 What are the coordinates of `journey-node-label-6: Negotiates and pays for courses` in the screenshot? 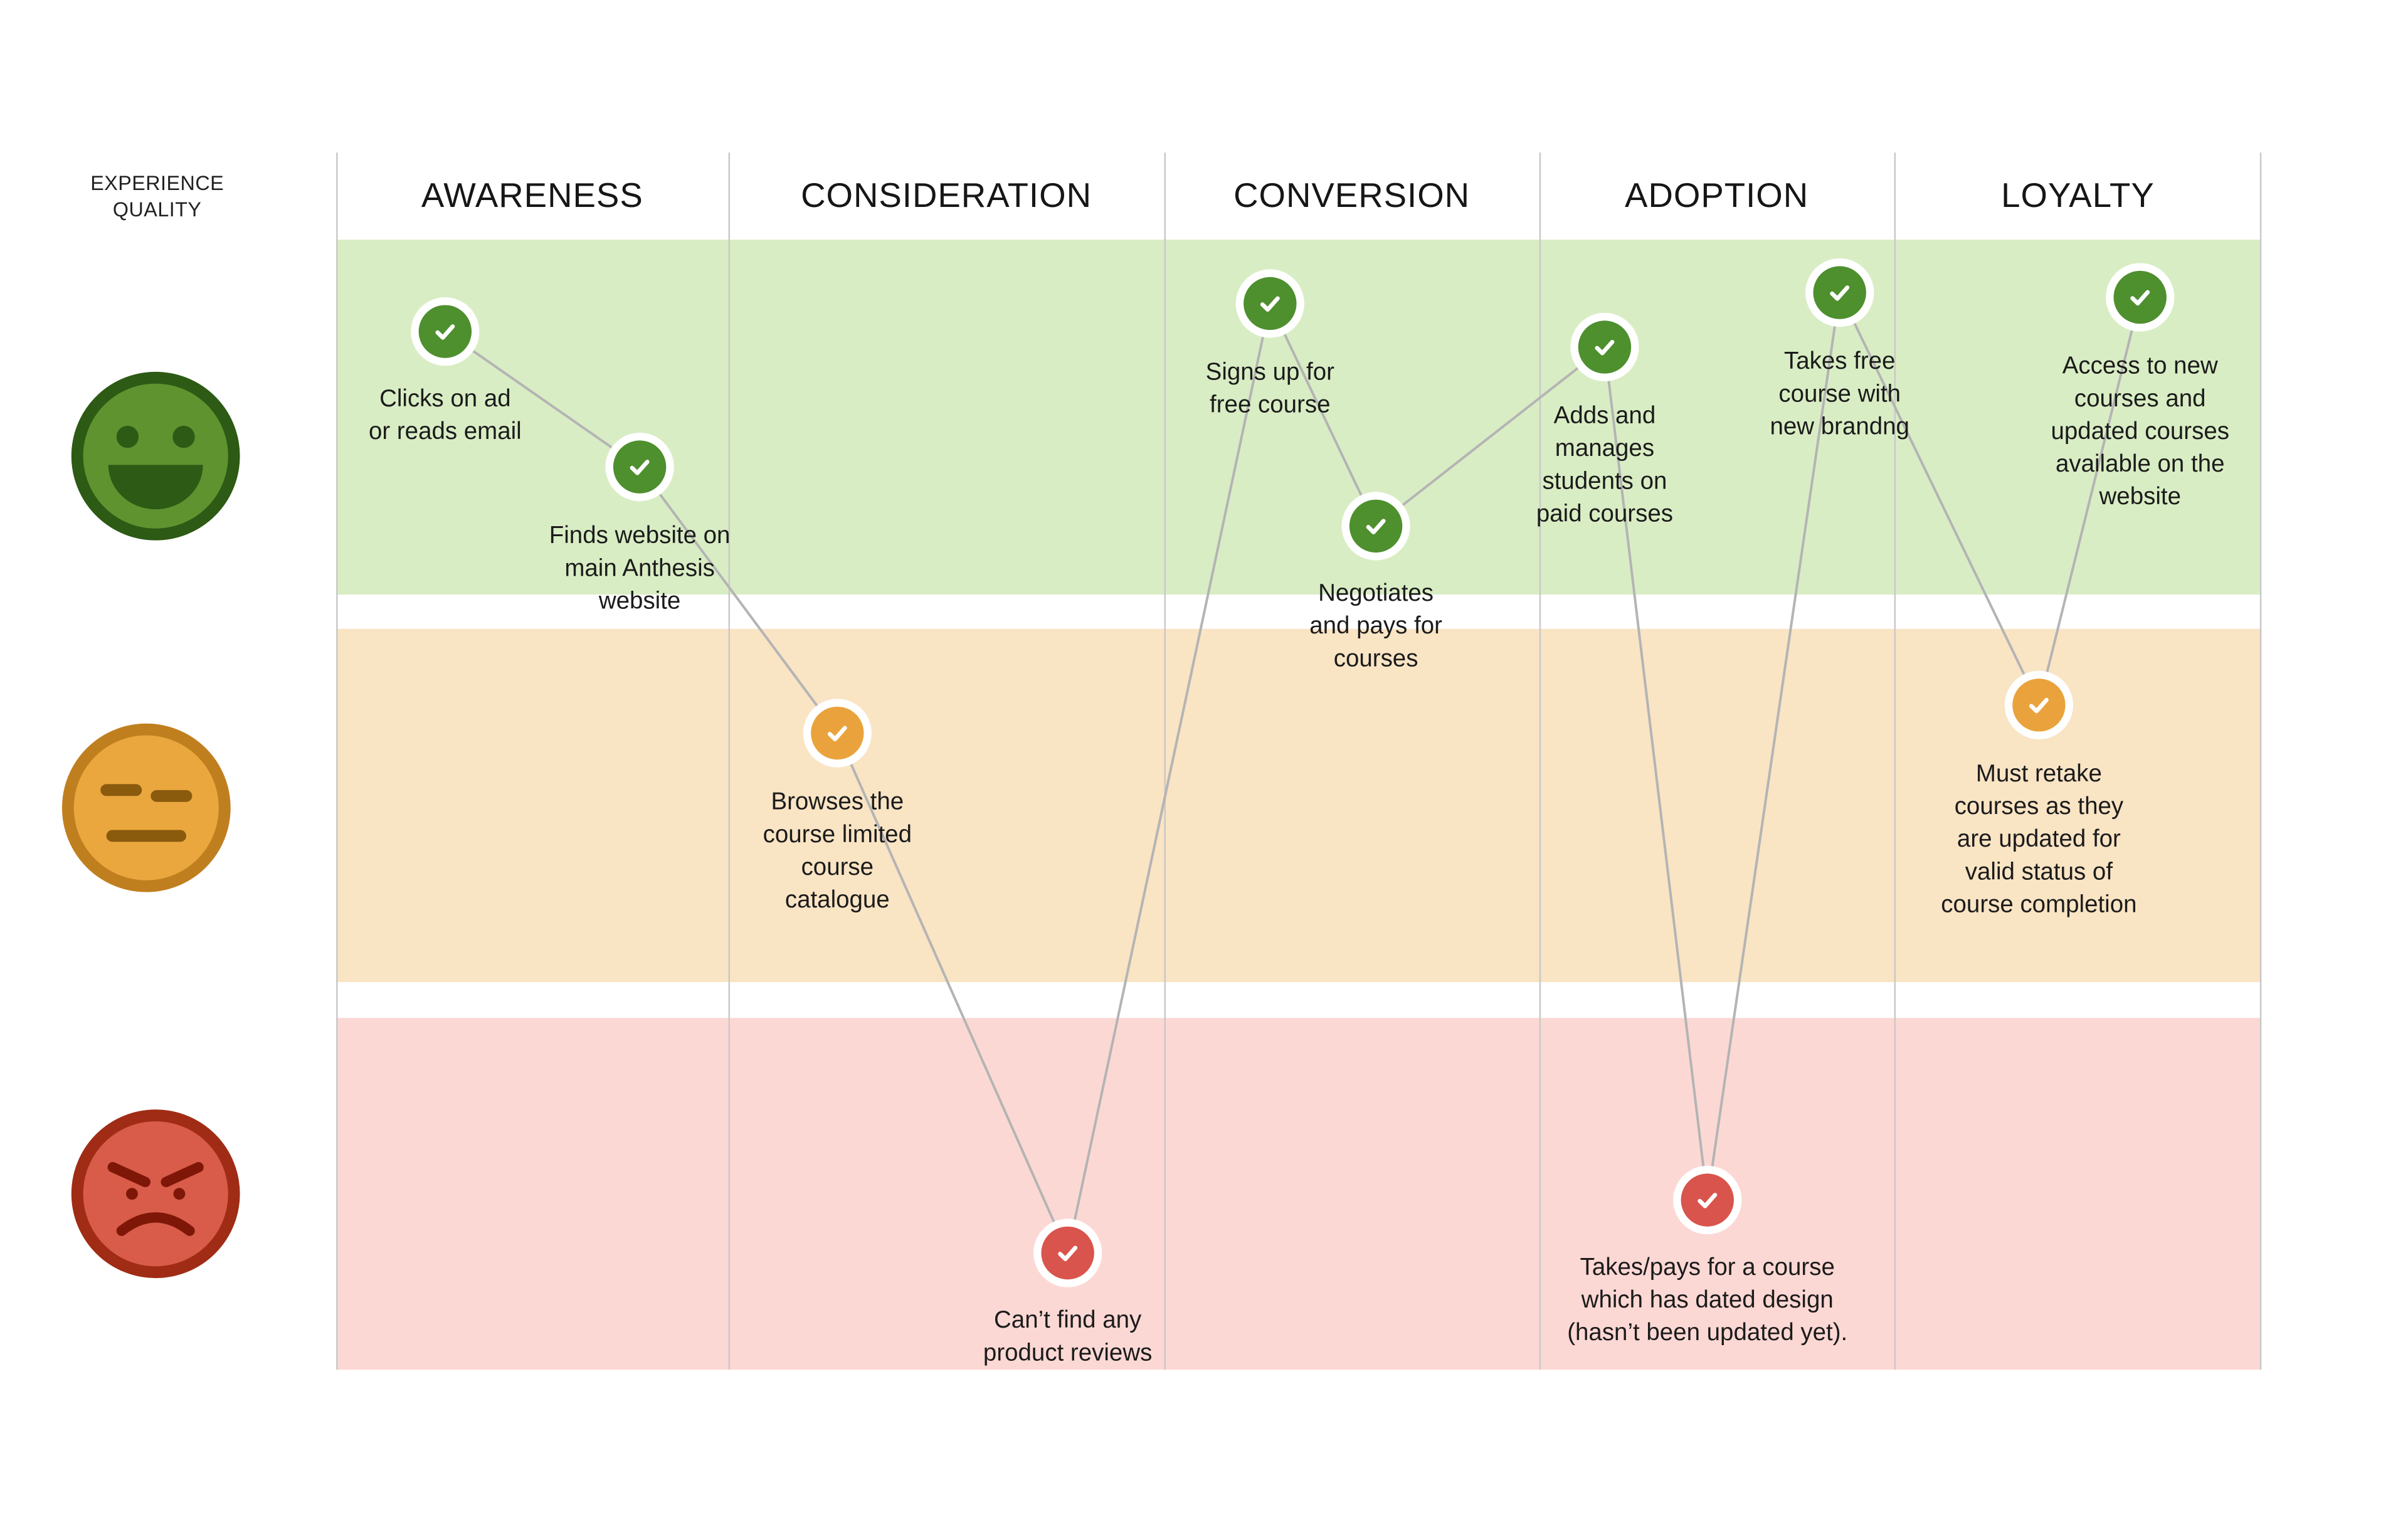 It's located at (1375, 626).